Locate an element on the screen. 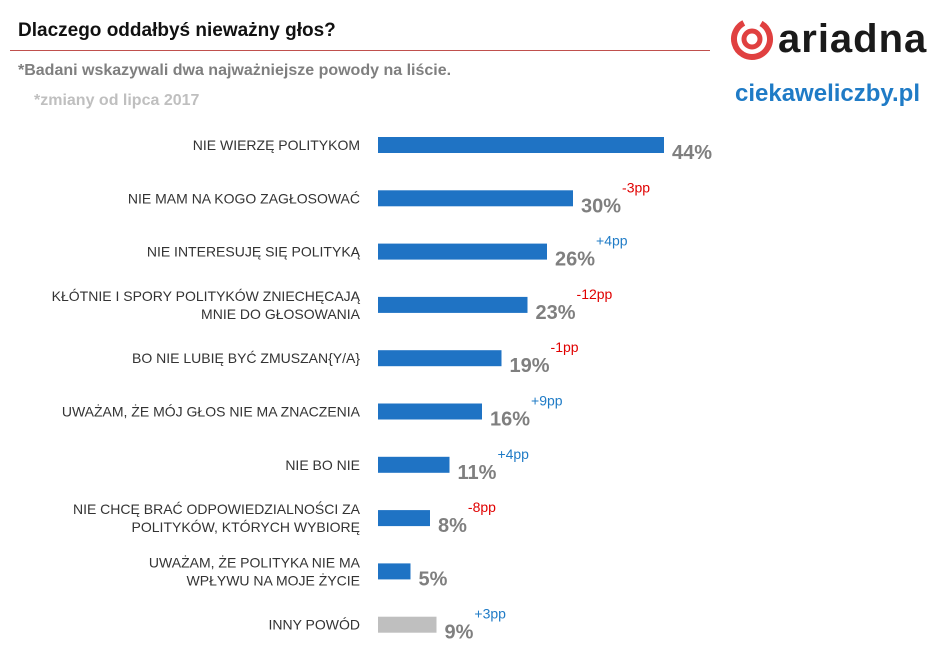 This screenshot has height=667, width=931. ariadna-logo-mark-icon is located at coordinates (752, 39).